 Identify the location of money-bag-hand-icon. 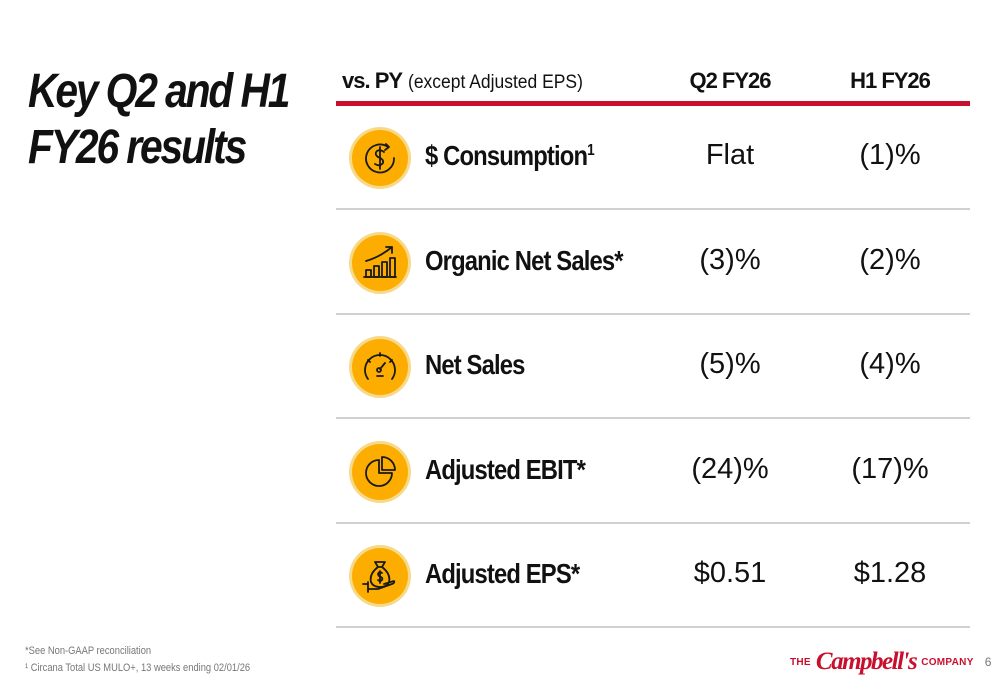
(380, 576).